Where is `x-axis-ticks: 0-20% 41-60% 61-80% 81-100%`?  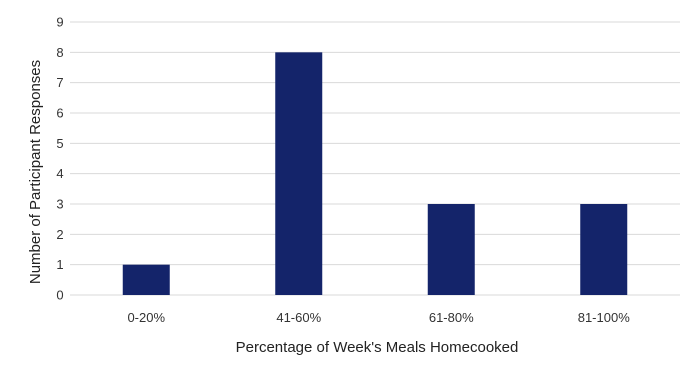 x-axis-ticks: 0-20% 41-60% 61-80% 81-100% is located at coordinates (378, 317).